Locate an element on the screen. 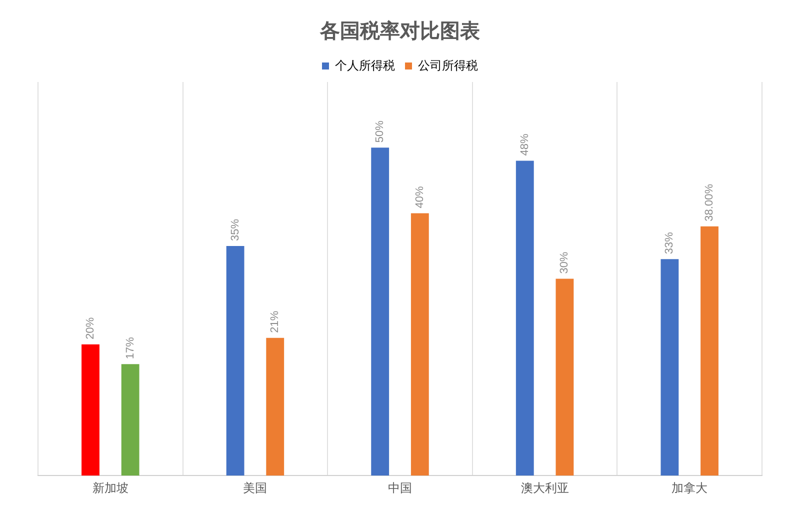  data-label: 20% is located at coordinates (90, 328).